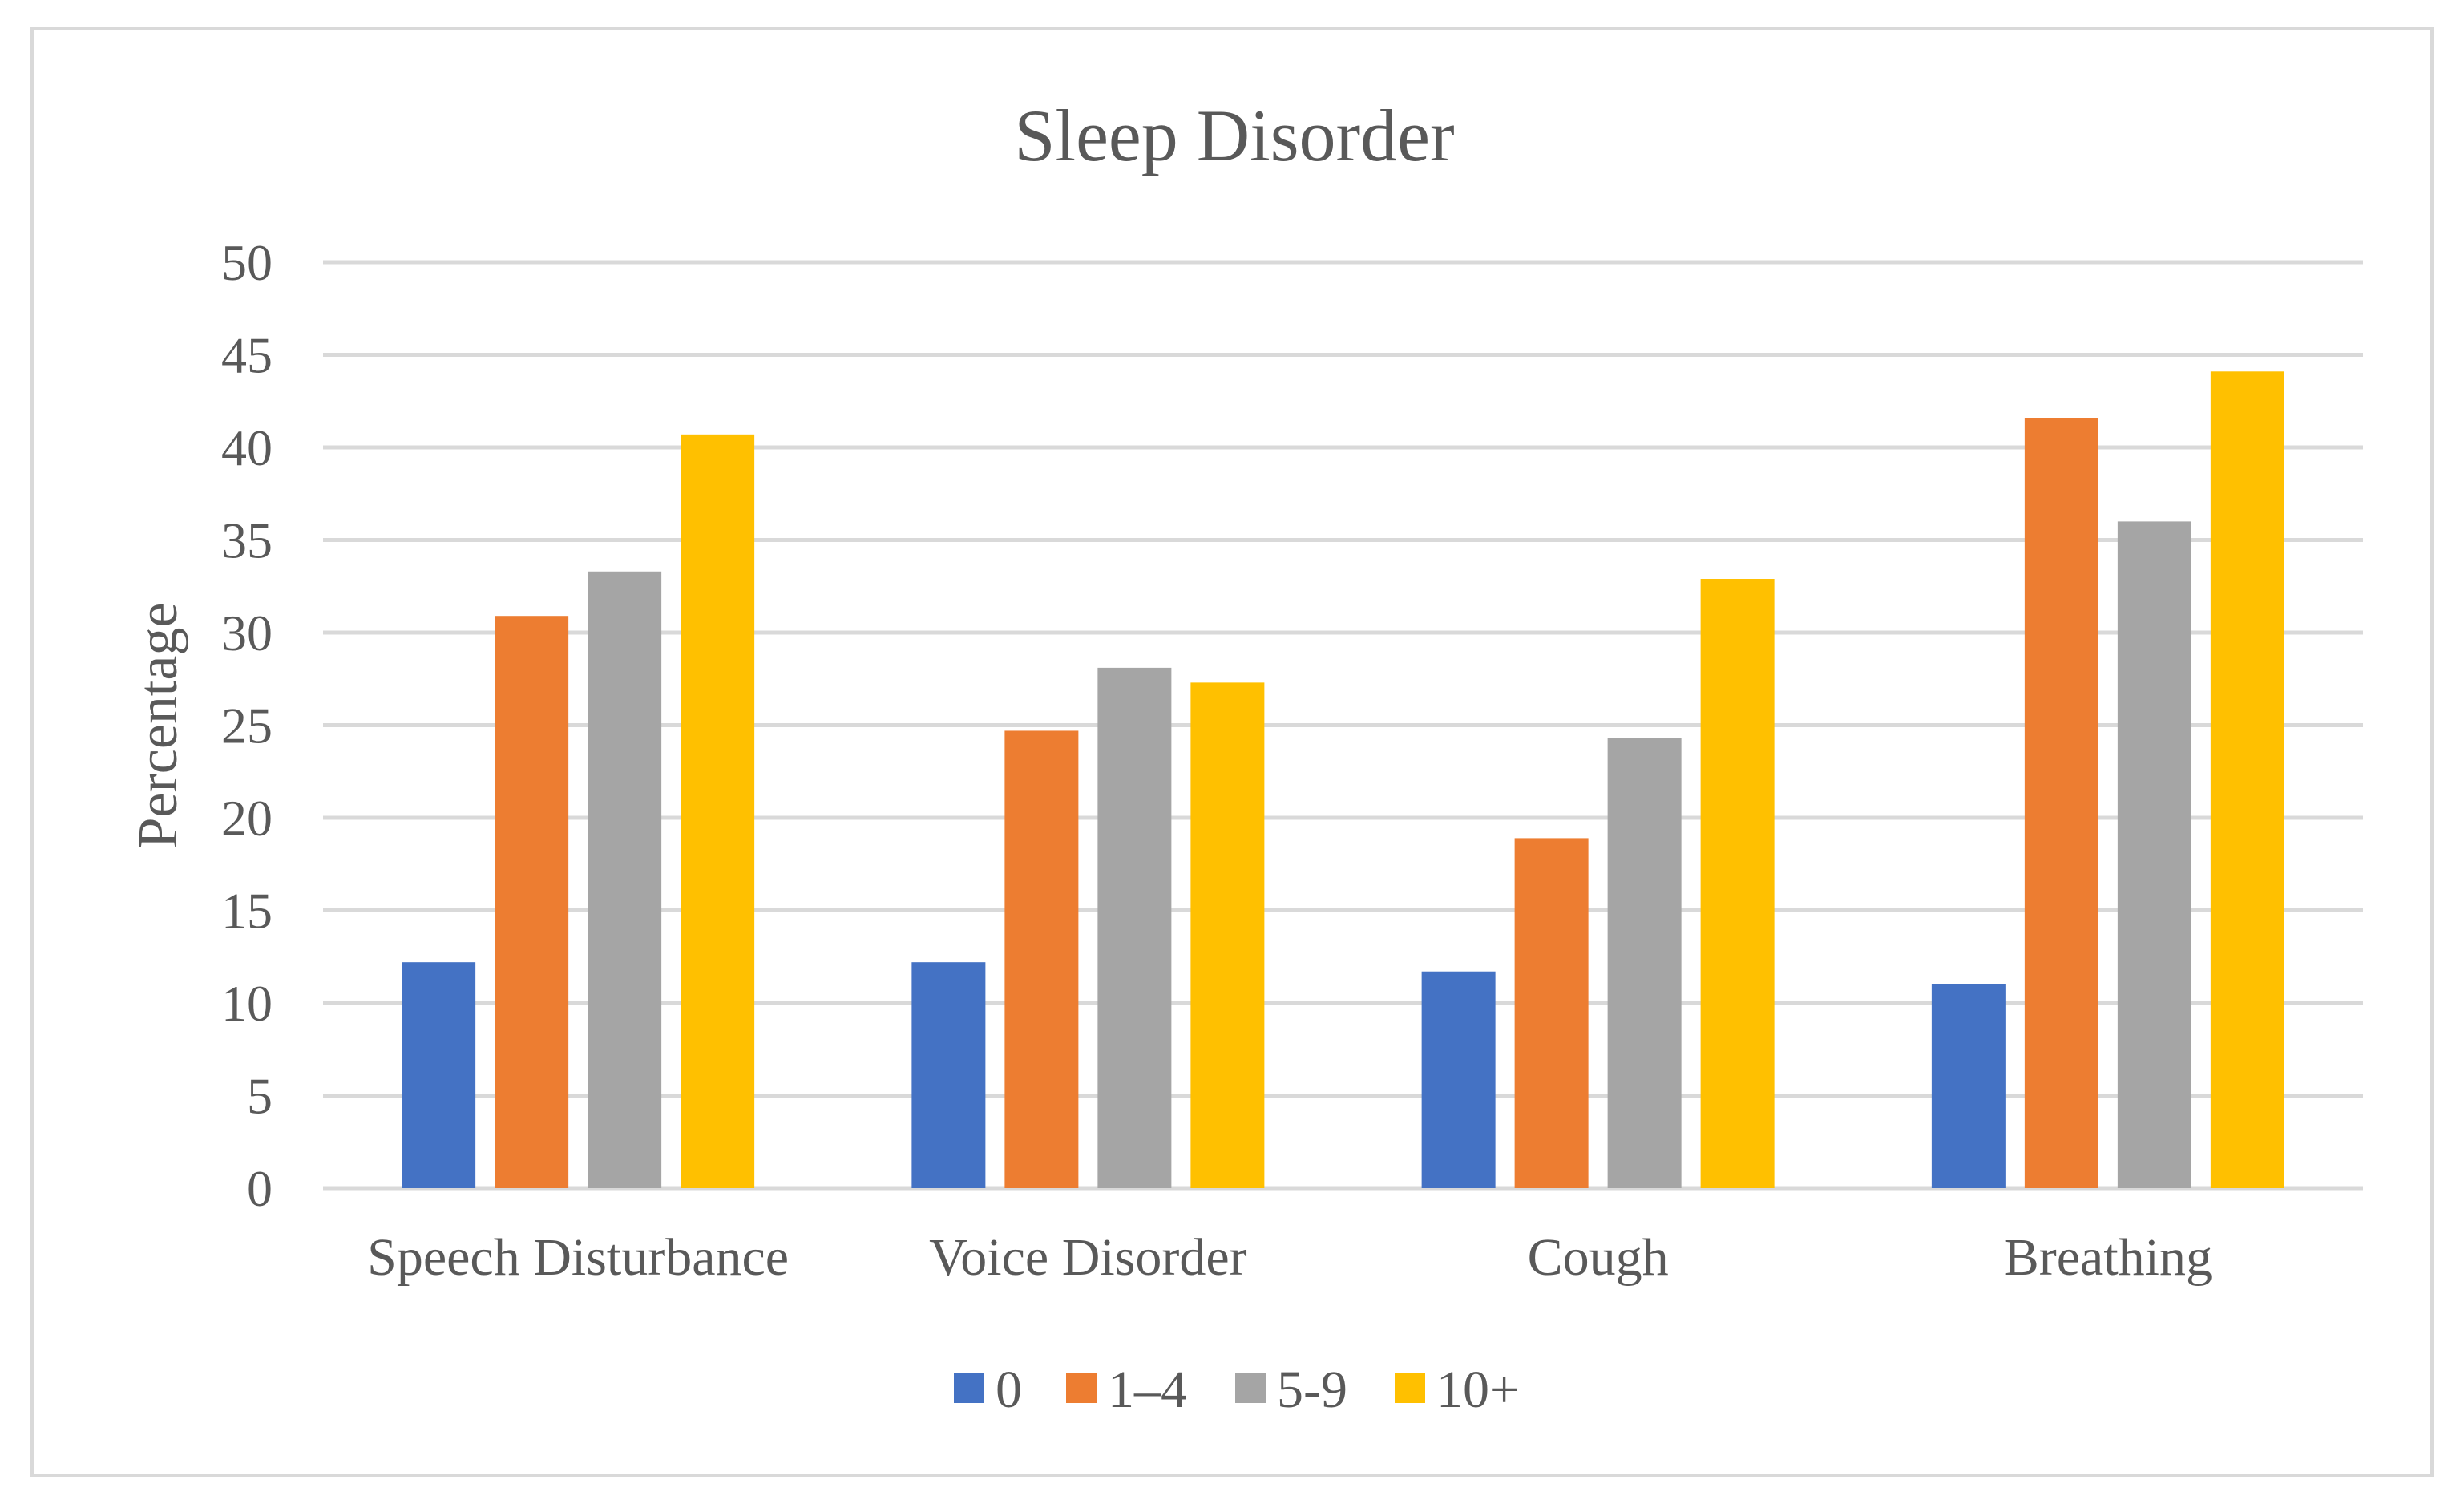  What do you see at coordinates (247, 540) in the screenshot?
I see `y-tick-label: 35` at bounding box center [247, 540].